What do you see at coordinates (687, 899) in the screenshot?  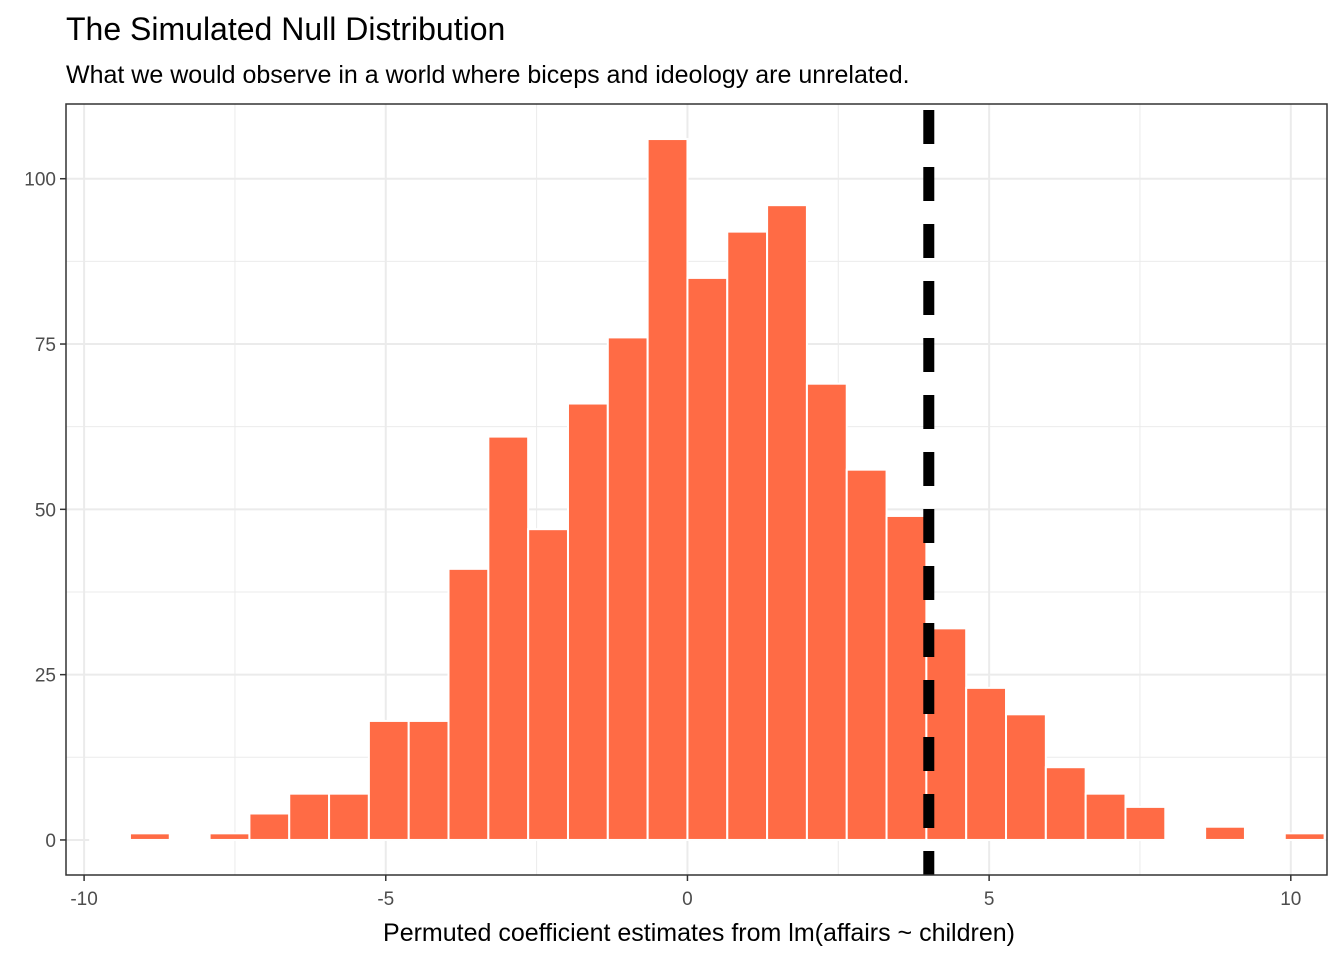 I see `x-tick-label: 0` at bounding box center [687, 899].